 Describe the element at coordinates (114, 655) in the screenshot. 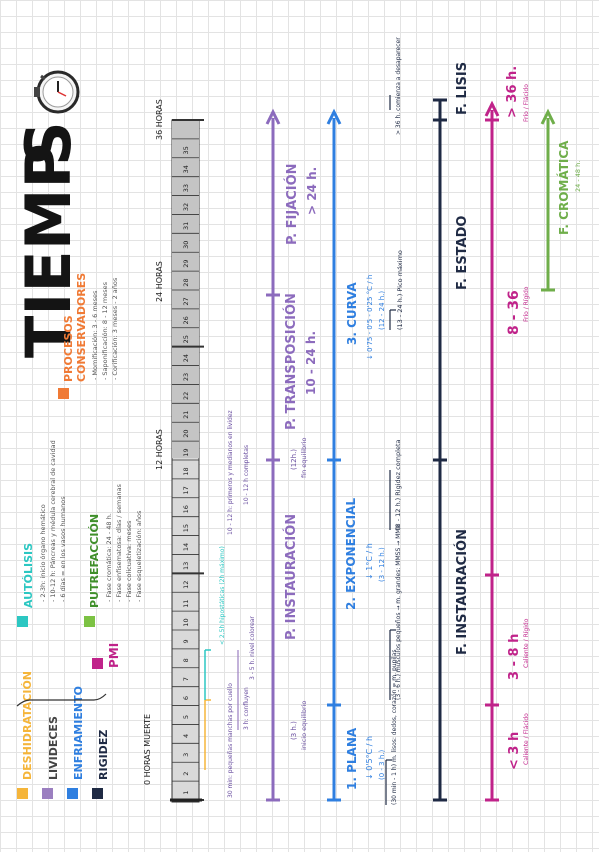

I see `legend-pmi: PMI` at that location.